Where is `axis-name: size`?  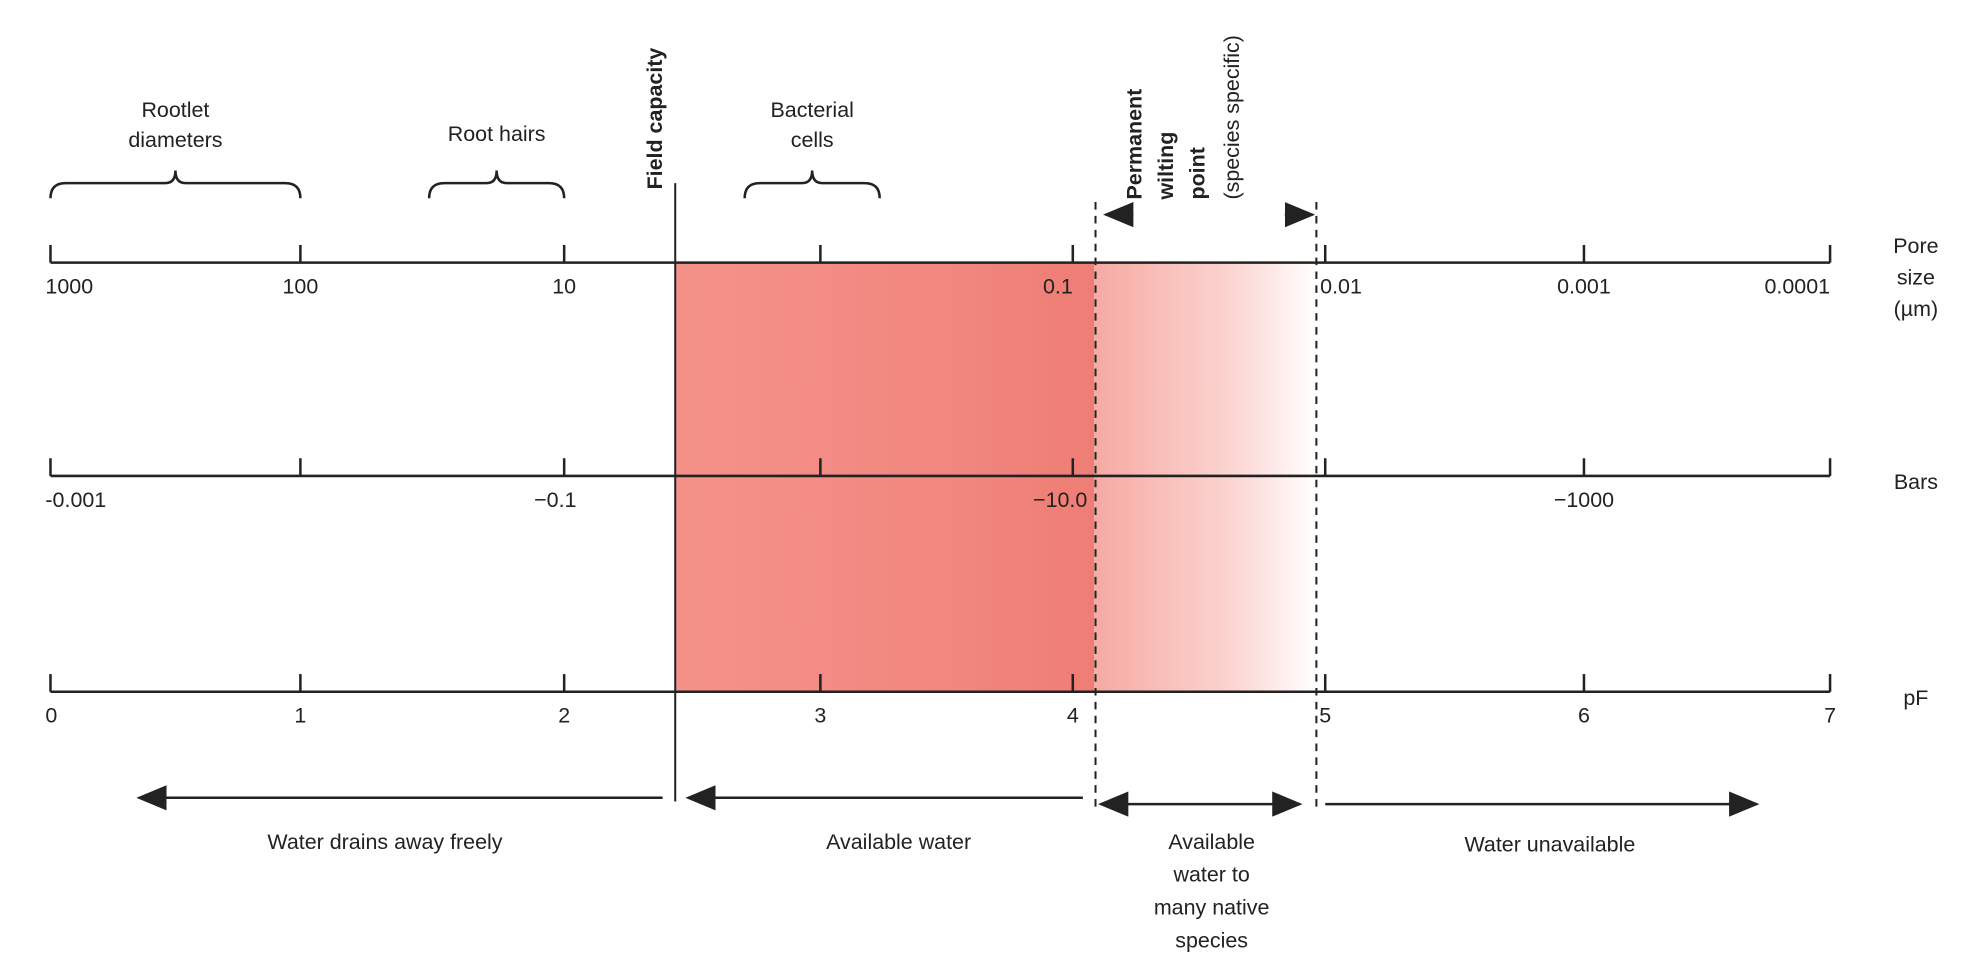 axis-name: size is located at coordinates (1916, 278).